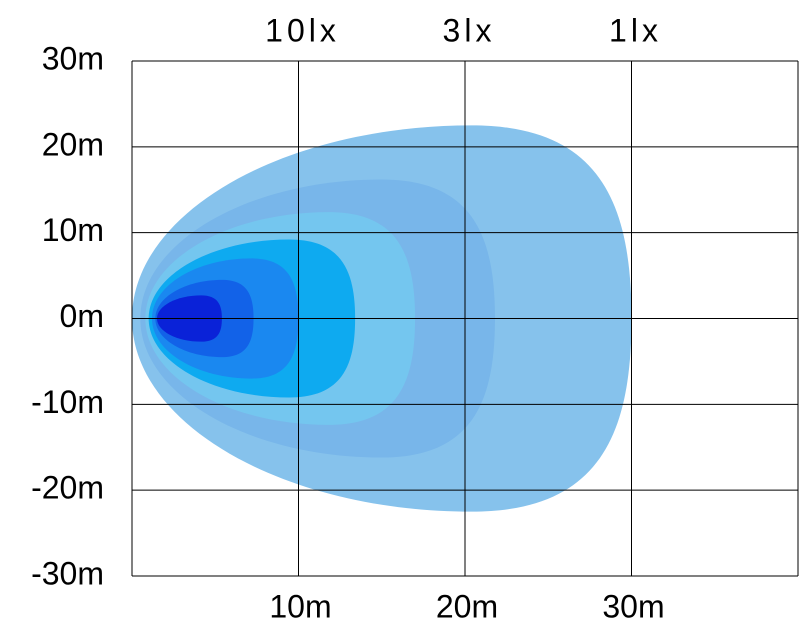 Image resolution: width=800 pixels, height=643 pixels. Describe the element at coordinates (633, 606) in the screenshot. I see `x-tick-label: 30m` at that location.